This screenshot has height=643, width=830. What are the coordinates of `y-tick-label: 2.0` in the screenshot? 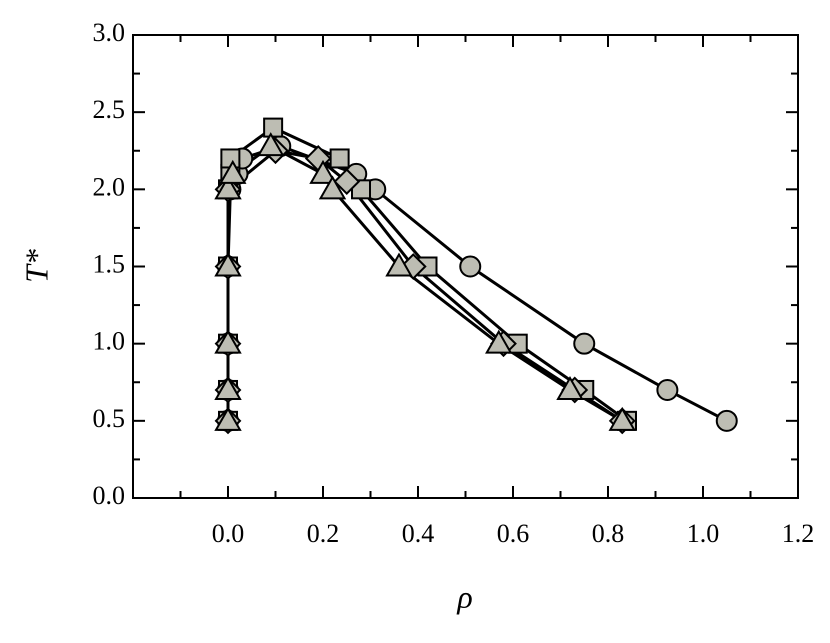 It's located at (109, 186).